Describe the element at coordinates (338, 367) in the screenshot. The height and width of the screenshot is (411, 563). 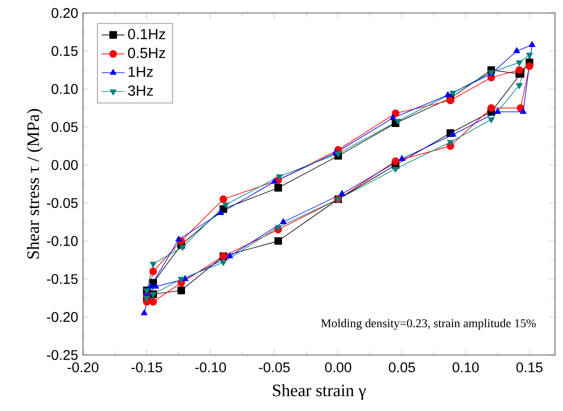
I see `x-tick-label: 0.00` at that location.